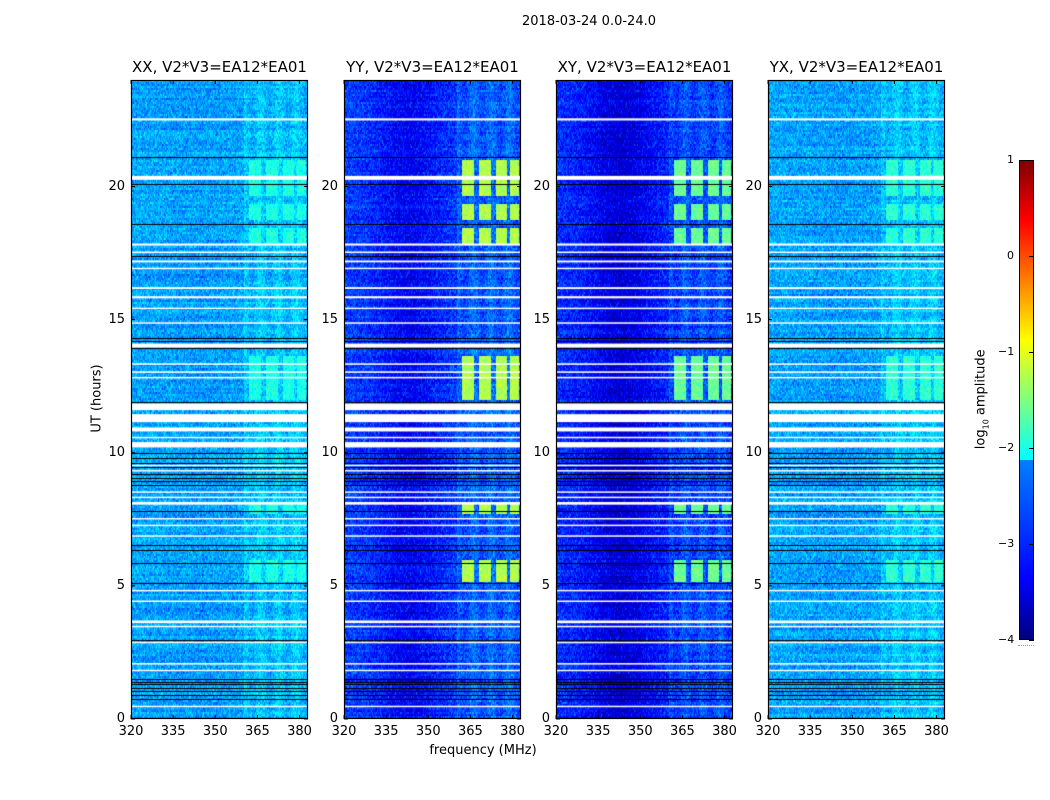 Image resolution: width=1050 pixels, height=800 pixels. I want to click on colorbar, so click(1026, 400).